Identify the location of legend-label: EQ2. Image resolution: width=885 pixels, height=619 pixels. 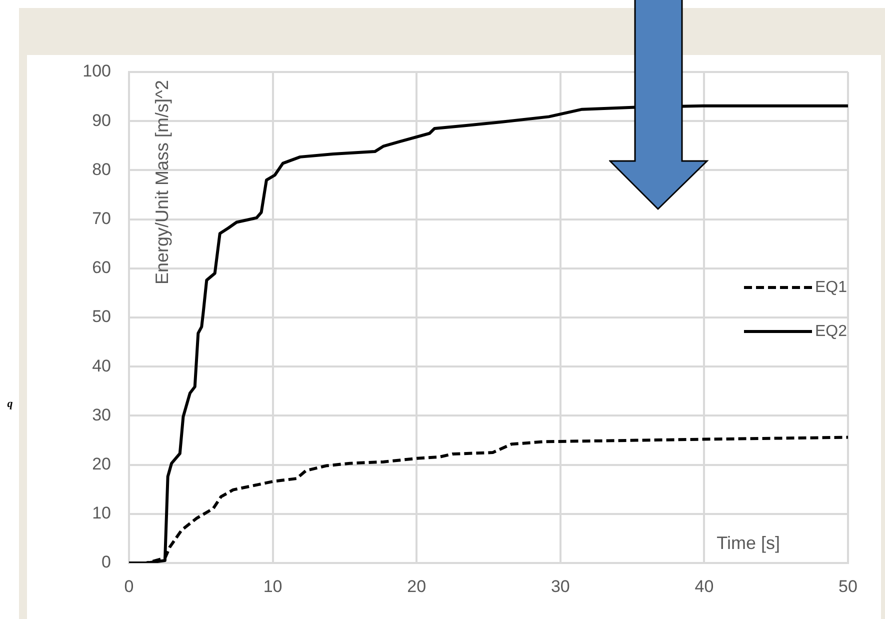
(831, 331).